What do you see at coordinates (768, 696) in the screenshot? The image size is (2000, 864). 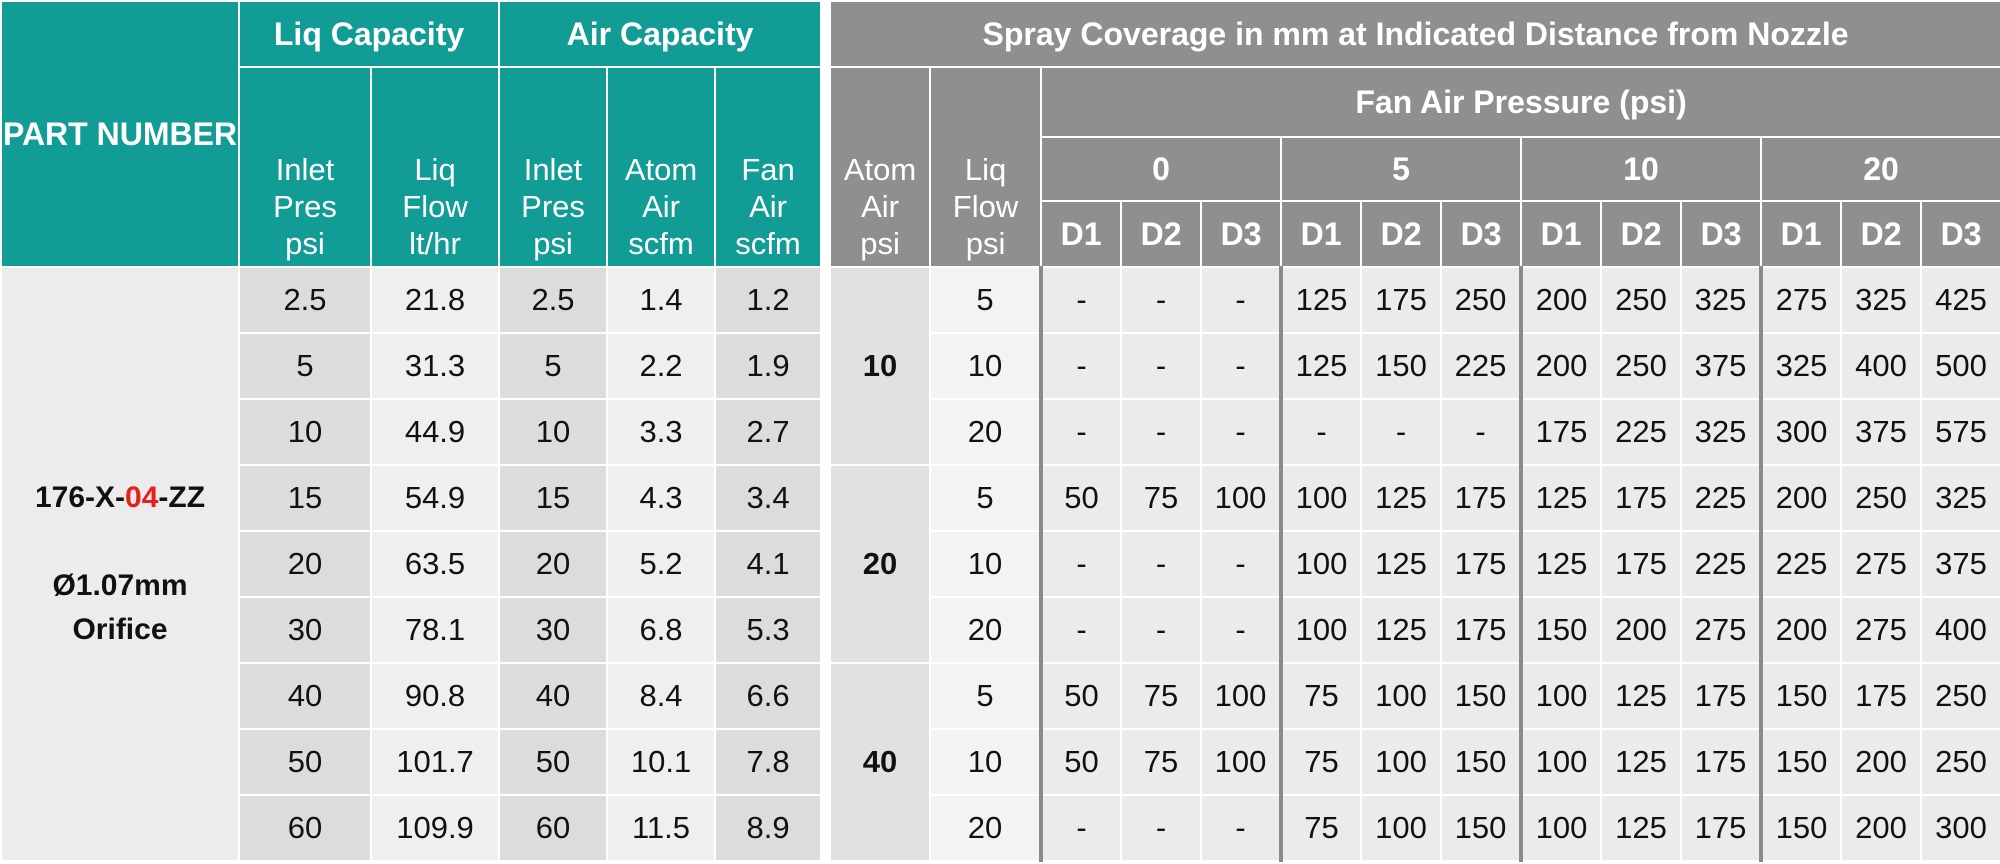 I see `capacity-value: 6.6` at bounding box center [768, 696].